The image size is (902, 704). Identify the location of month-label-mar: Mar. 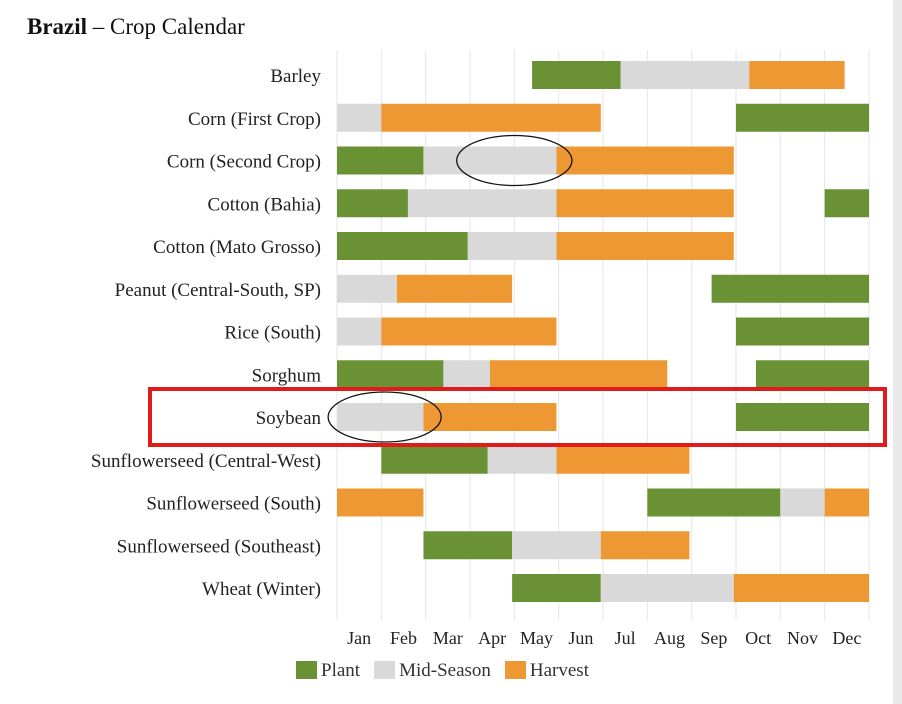
(448, 638).